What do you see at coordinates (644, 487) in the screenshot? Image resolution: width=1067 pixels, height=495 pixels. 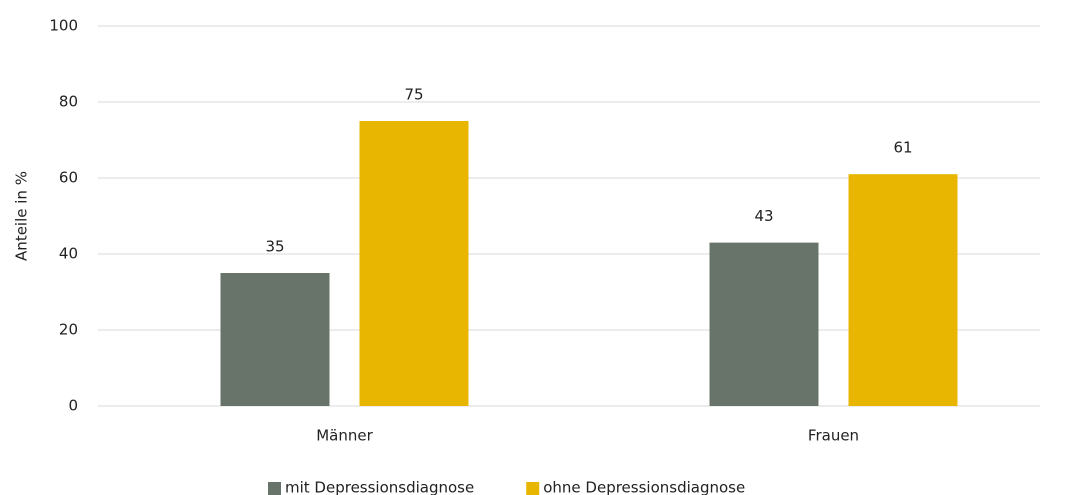 I see `legend-label: ohne Depressionsdiagnose` at bounding box center [644, 487].